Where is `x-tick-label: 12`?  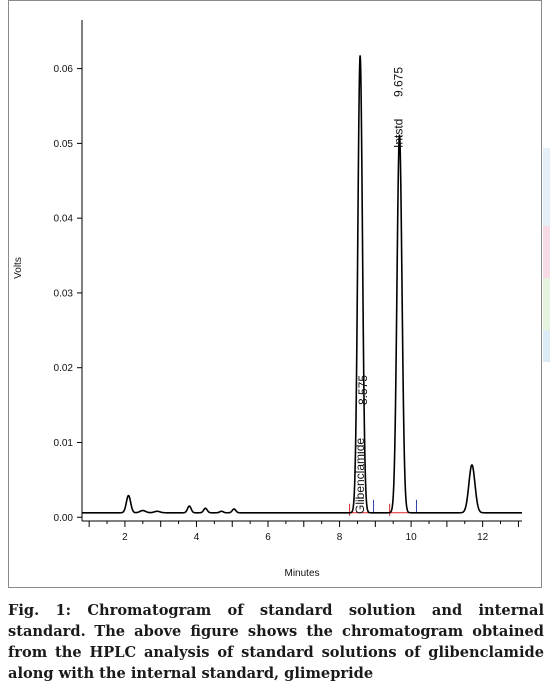 x-tick-label: 12 is located at coordinates (483, 537).